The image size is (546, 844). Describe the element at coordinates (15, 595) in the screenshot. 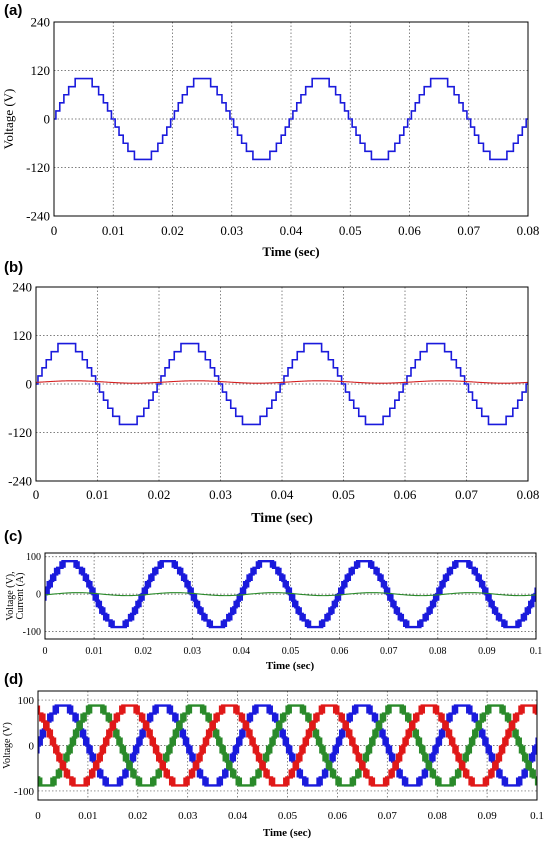

I see `y-axis-title: Voltage (V),Current (A)` at that location.